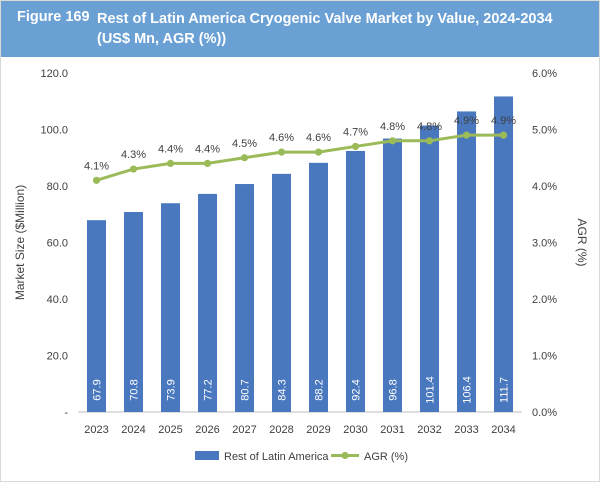  Describe the element at coordinates (300, 157) in the screenshot. I see `agr-line` at that location.